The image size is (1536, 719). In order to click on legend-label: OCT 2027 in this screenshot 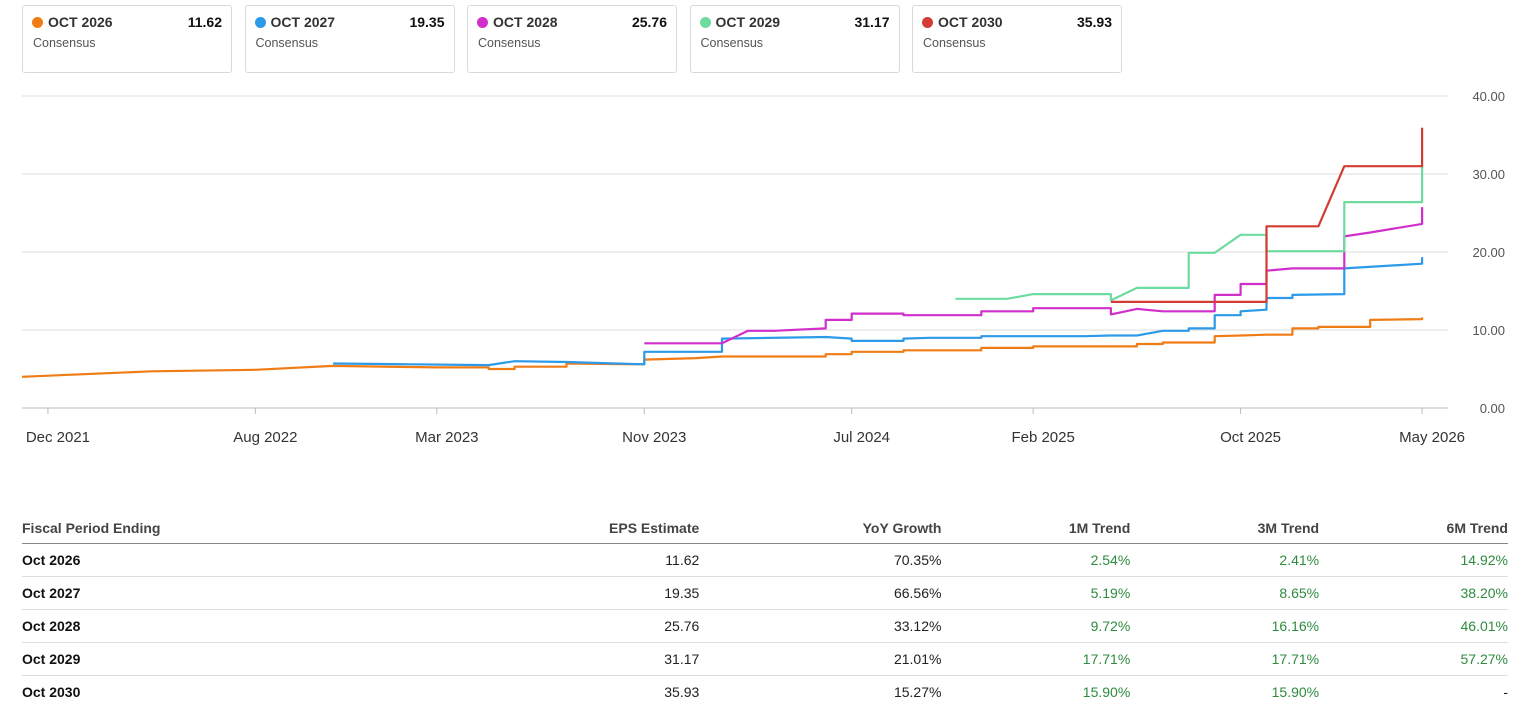, I will do `click(303, 22)`.